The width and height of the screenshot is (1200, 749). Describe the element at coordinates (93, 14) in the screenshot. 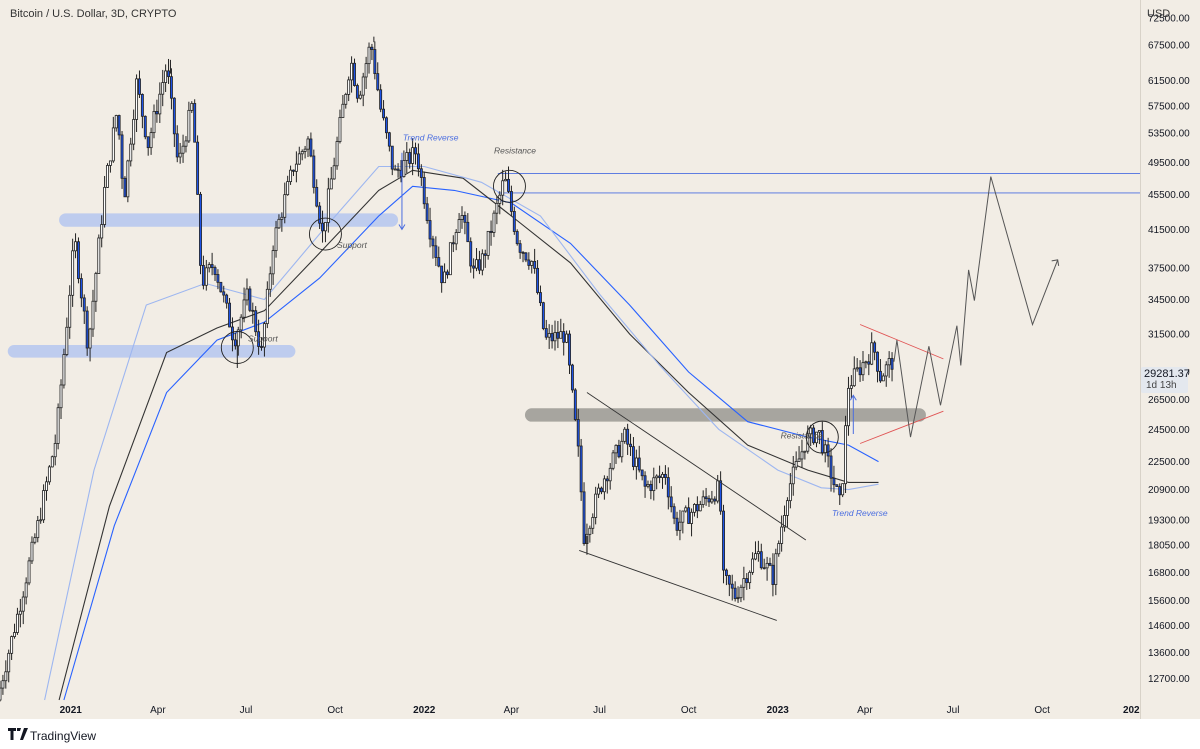

I see `chart-title: Bitcoin / U.S. Dollar, 3D, CRYPTO` at that location.